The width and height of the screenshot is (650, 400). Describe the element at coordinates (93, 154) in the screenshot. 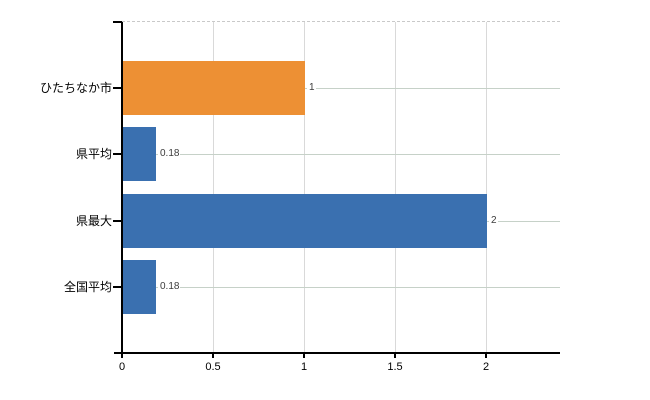

I see `category-label: 県平均` at that location.